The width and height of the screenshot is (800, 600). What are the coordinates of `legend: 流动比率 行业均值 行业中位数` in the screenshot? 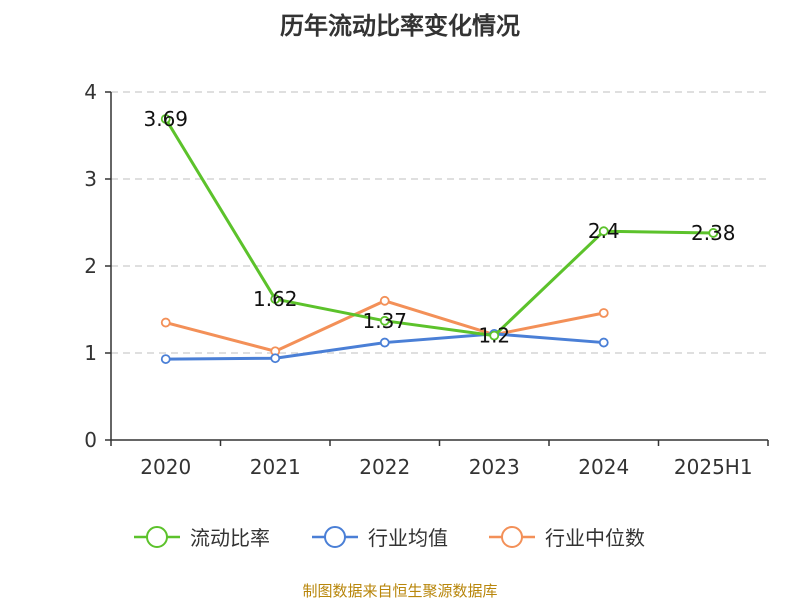 It's located at (389, 538).